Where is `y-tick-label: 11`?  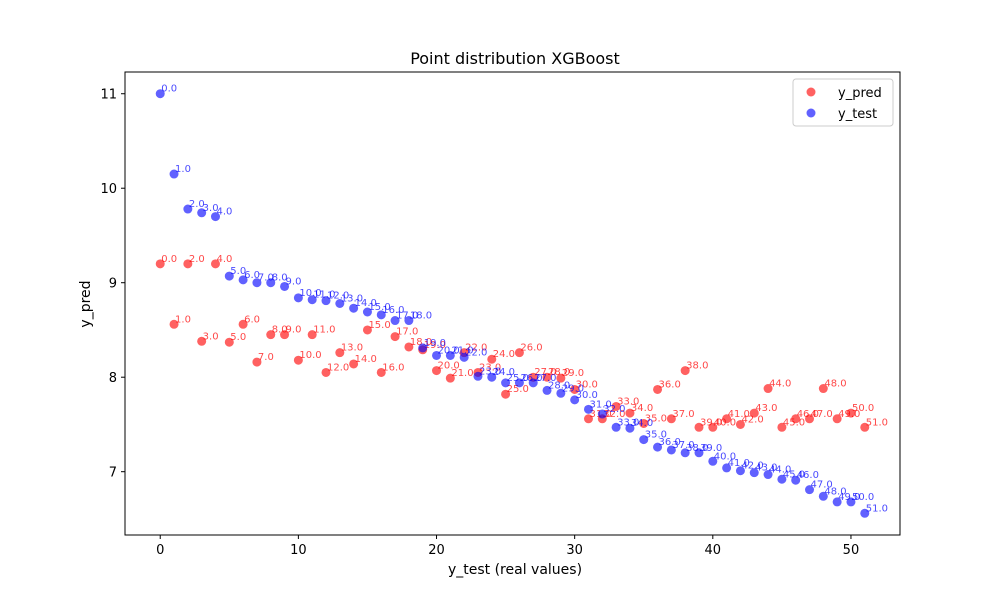
y-tick-label: 11 is located at coordinates (108, 95).